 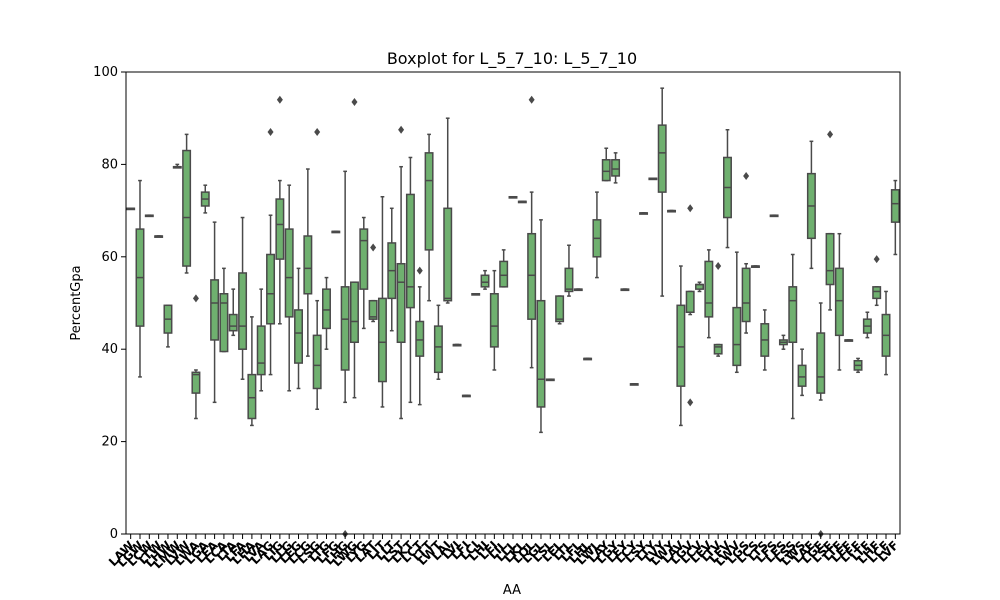 What do you see at coordinates (718, 349) in the screenshot?
I see `box-ltv` at bounding box center [718, 349].